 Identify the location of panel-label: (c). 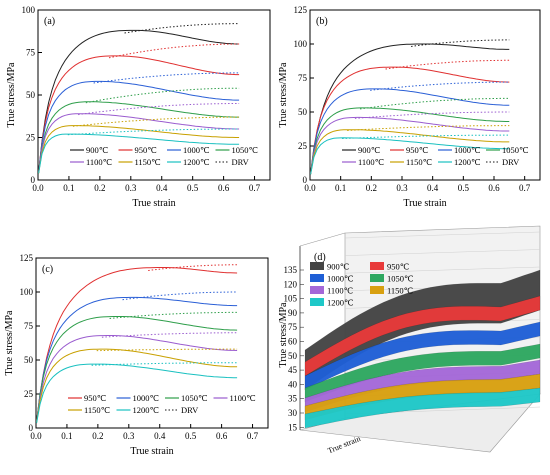
(47, 269).